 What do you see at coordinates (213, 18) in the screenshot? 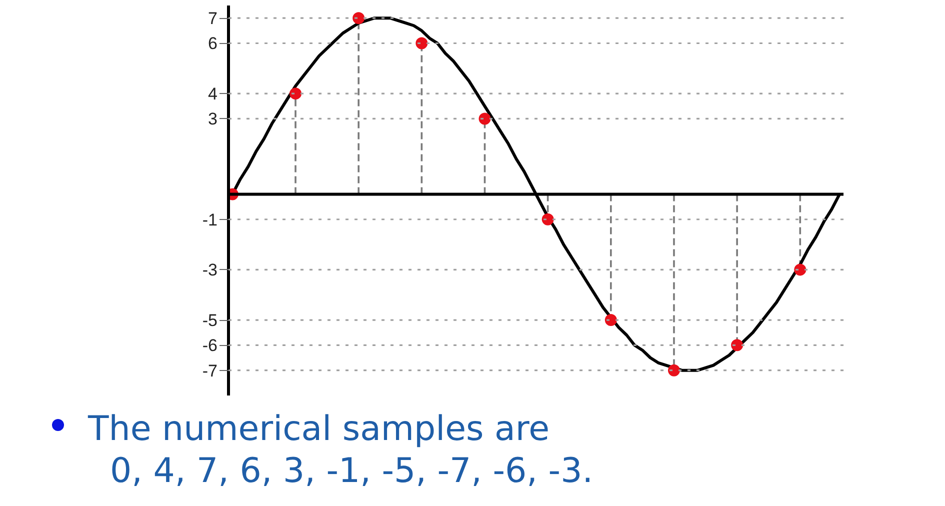
I see `y-tick-label: 7` at bounding box center [213, 18].